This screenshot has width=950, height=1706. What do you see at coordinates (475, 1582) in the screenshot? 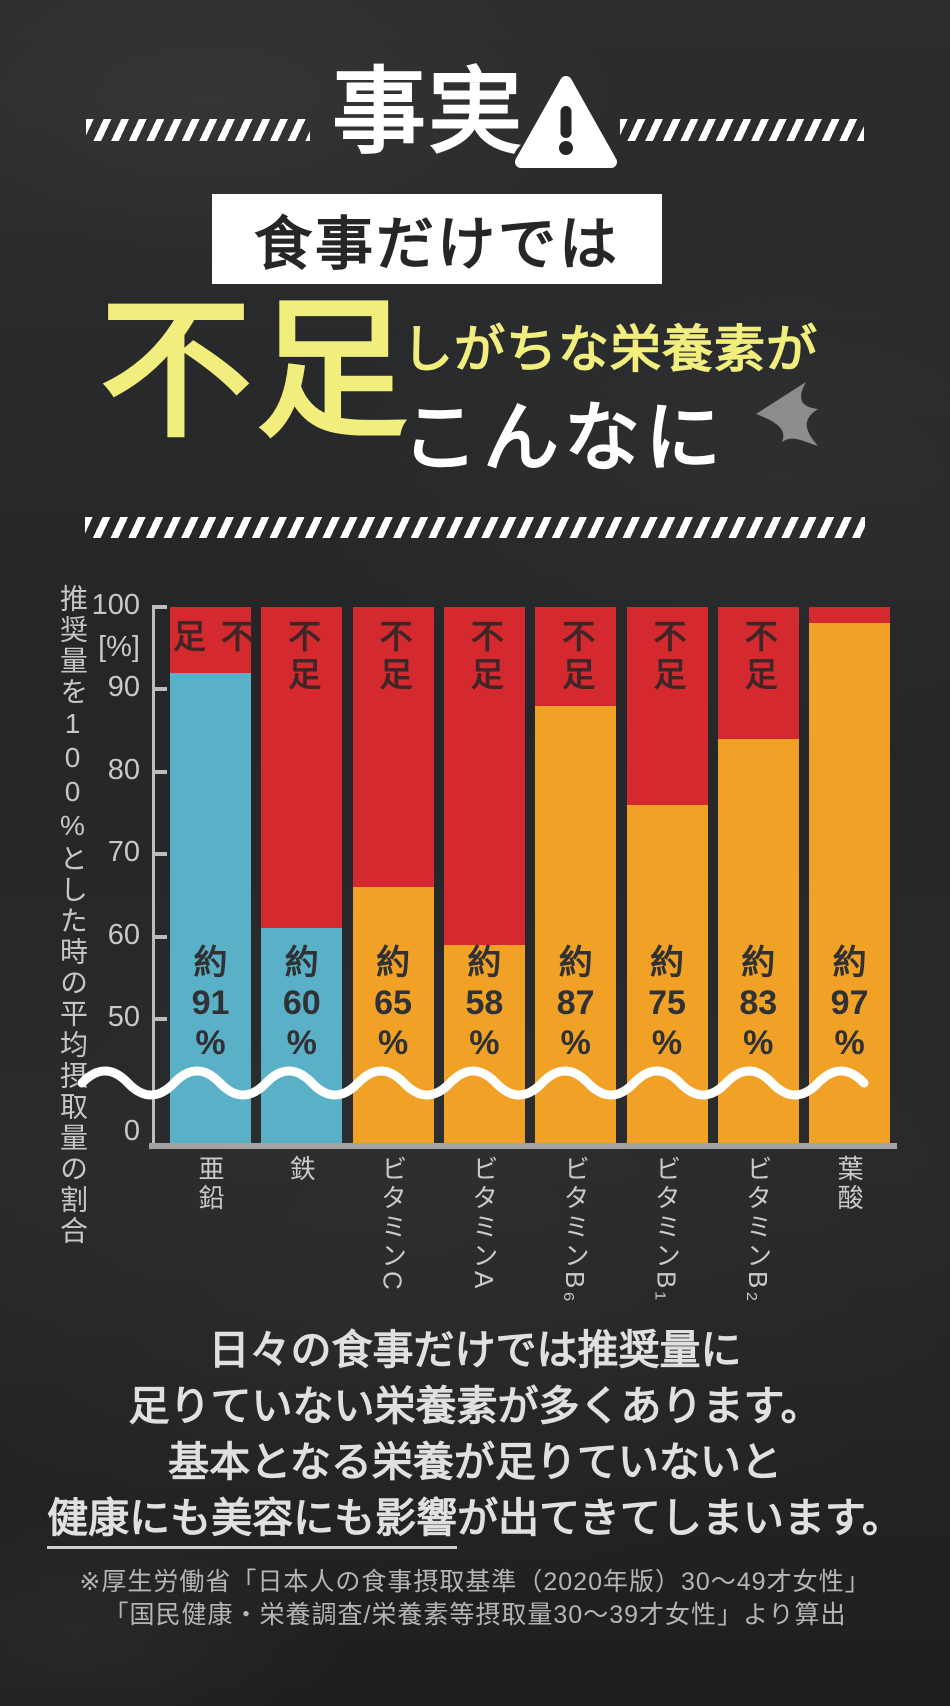
I see `footnote-line: ※厚生労働省「日本人の食事摂取基準（2020年版）30〜49才女性」` at bounding box center [475, 1582].